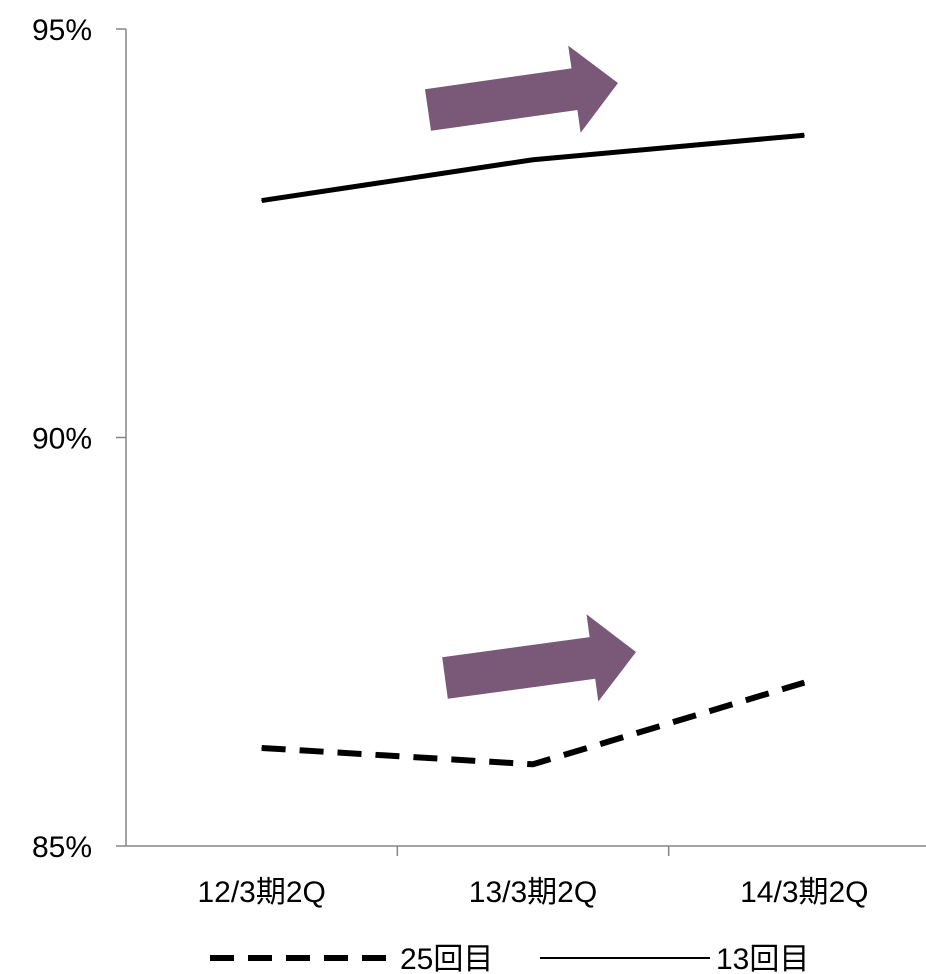  Describe the element at coordinates (762, 958) in the screenshot. I see `legend-label-series-2: 13回目` at that location.